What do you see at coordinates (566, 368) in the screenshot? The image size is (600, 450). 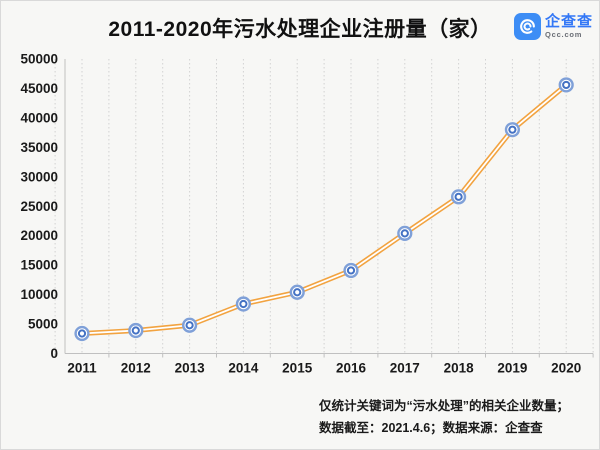 I see `x-axis-tick-label: 2020` at bounding box center [566, 368].